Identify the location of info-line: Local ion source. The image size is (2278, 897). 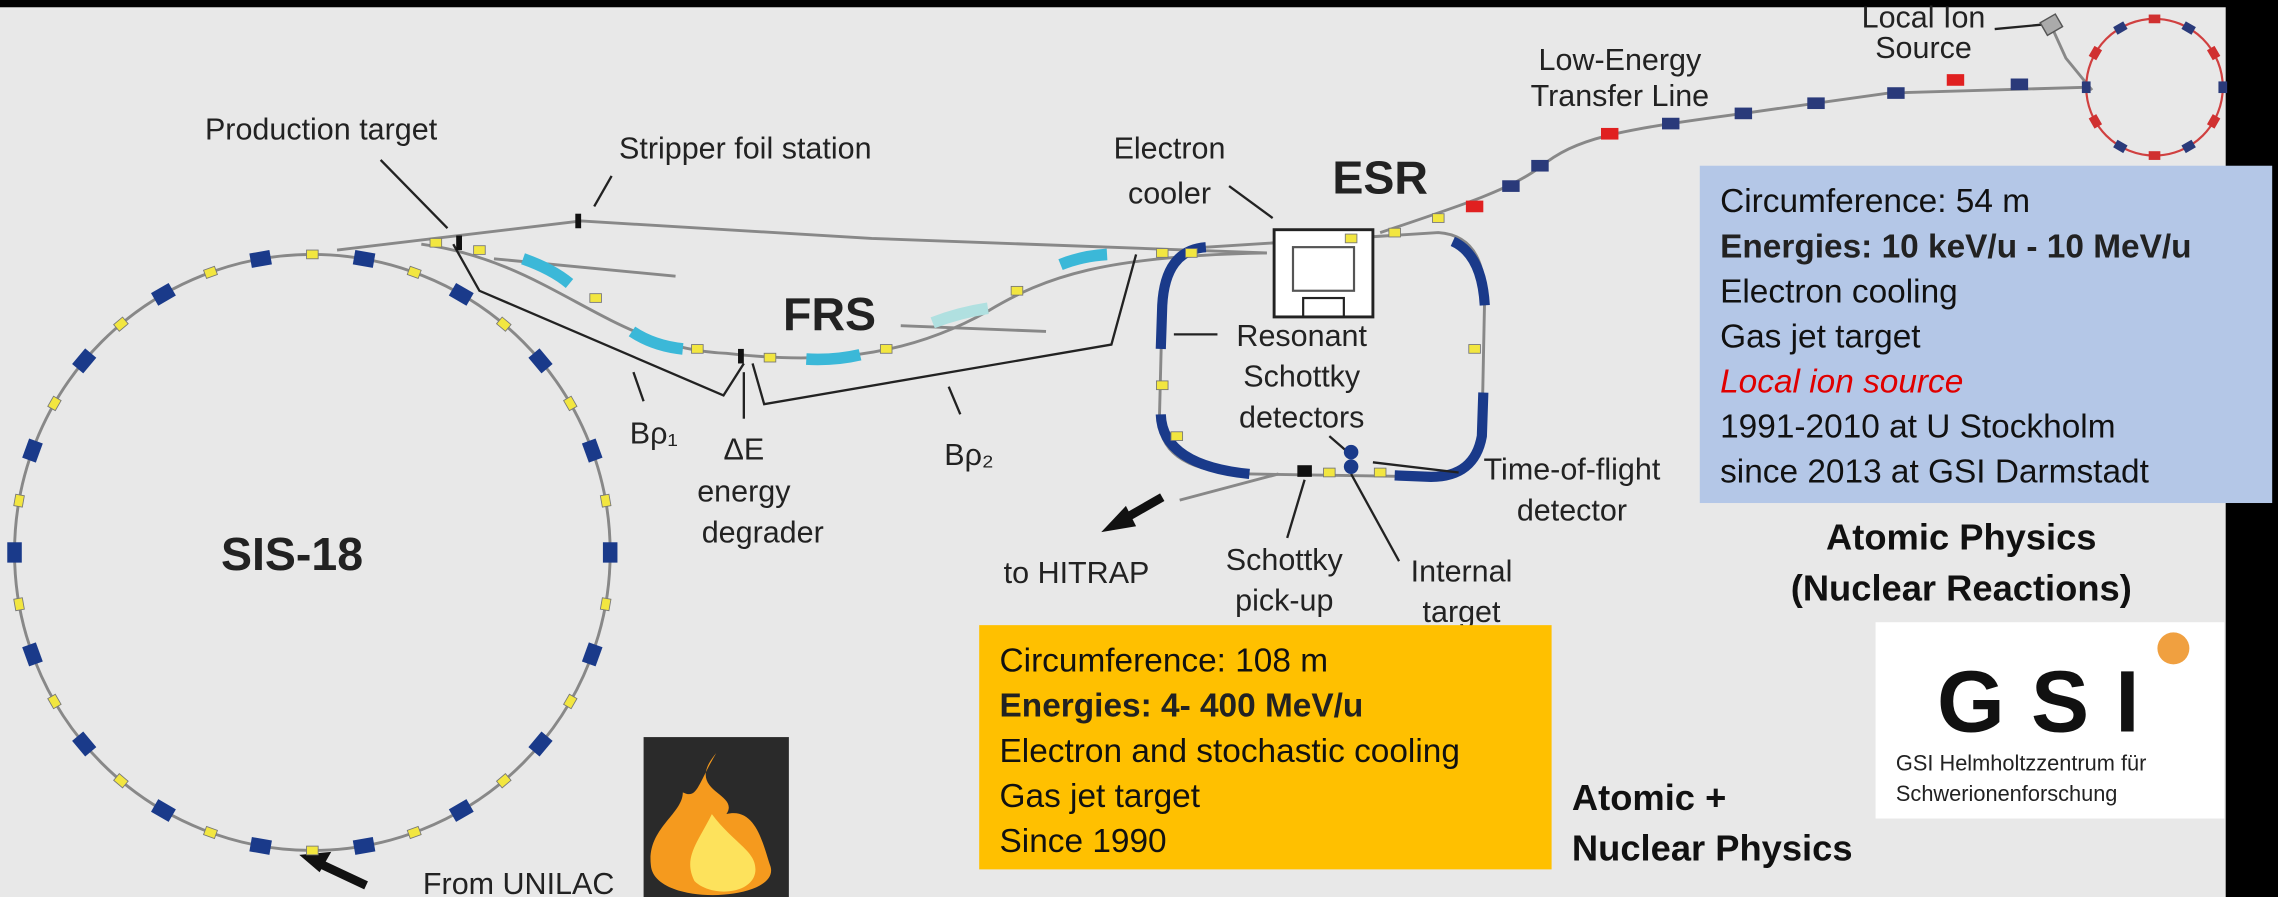
(1841, 382).